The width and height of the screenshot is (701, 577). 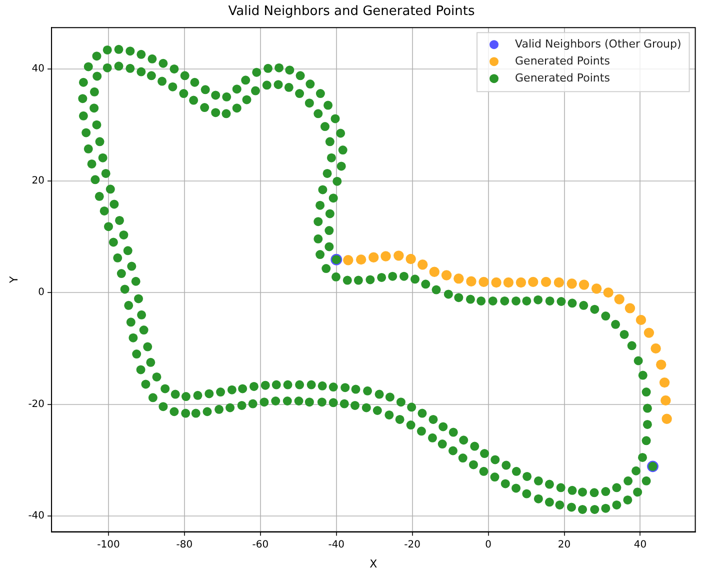 What do you see at coordinates (36, 516) in the screenshot?
I see `y-tick-label: -40` at bounding box center [36, 516].